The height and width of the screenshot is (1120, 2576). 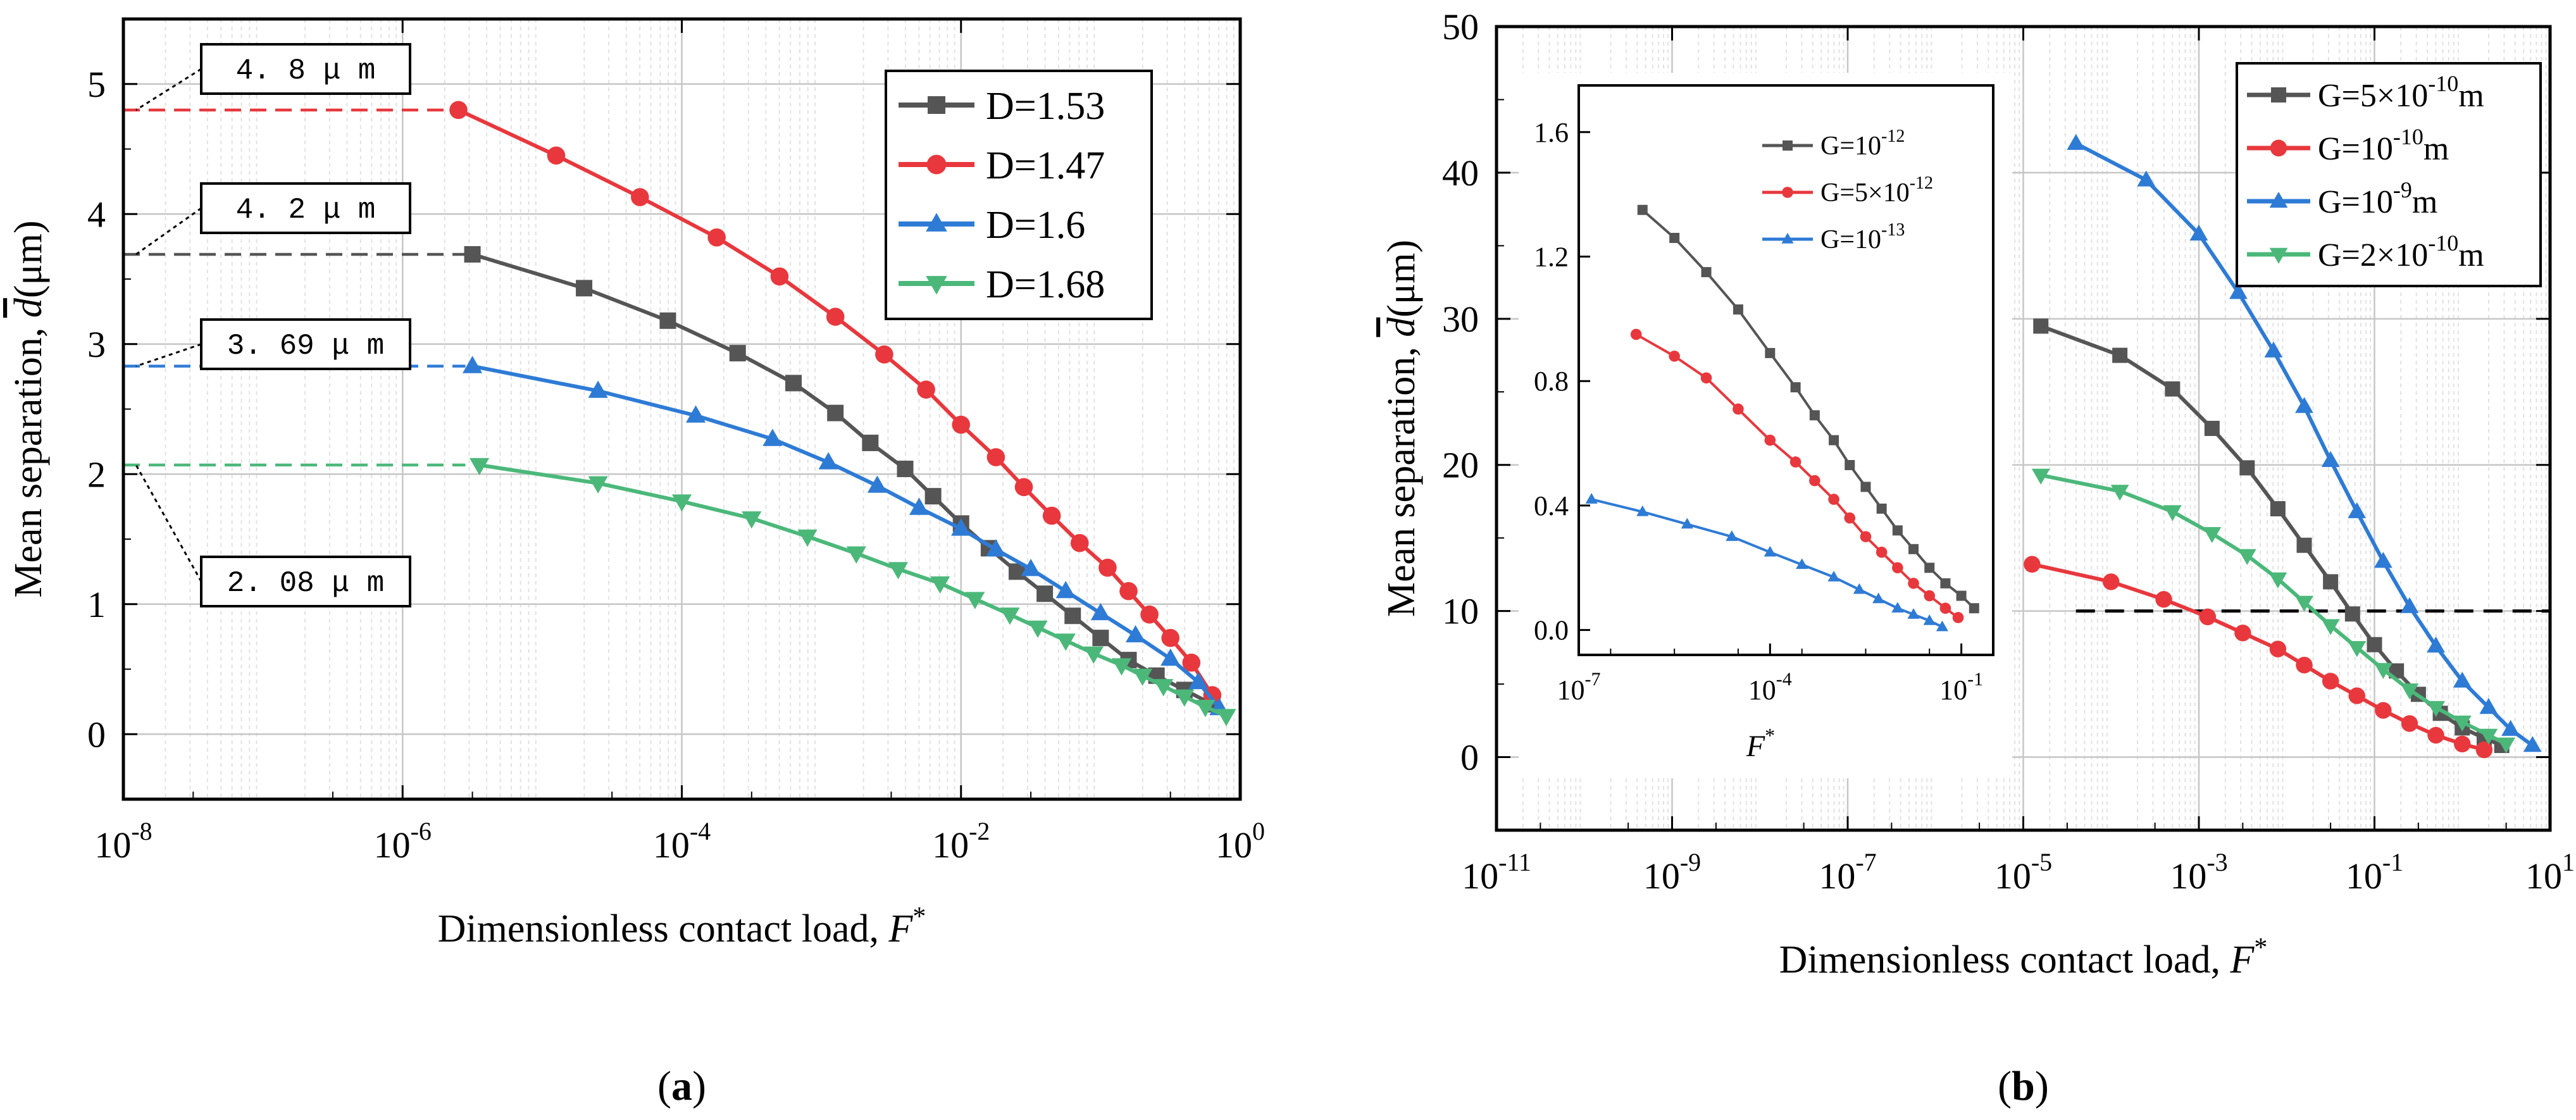 I want to click on legend-label: G=10-13, so click(x=1862, y=237).